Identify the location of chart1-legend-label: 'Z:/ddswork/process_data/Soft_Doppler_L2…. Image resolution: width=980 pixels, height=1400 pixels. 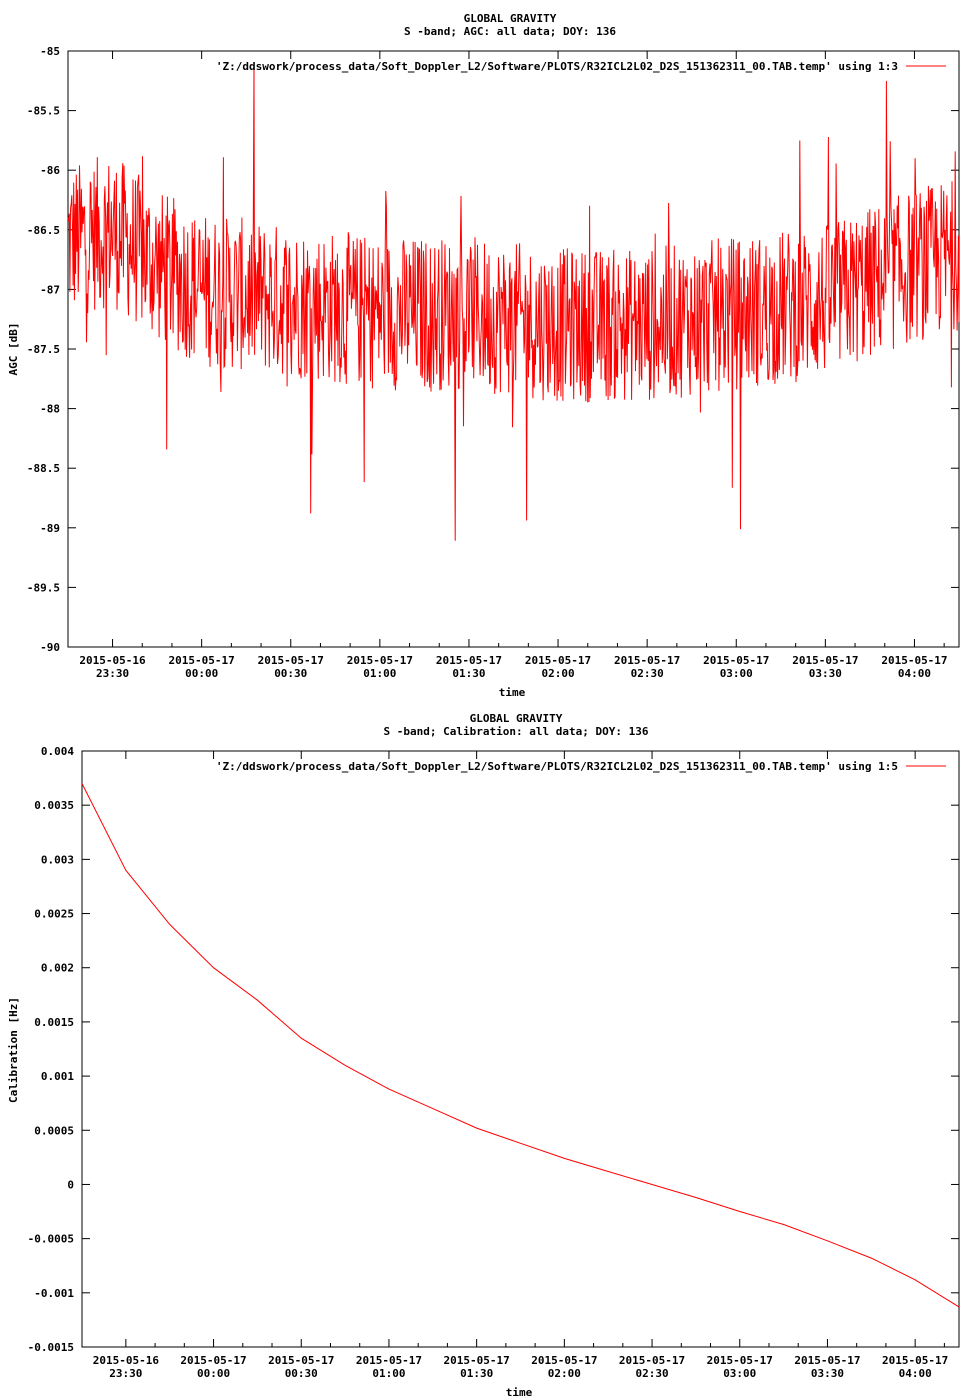
(557, 66).